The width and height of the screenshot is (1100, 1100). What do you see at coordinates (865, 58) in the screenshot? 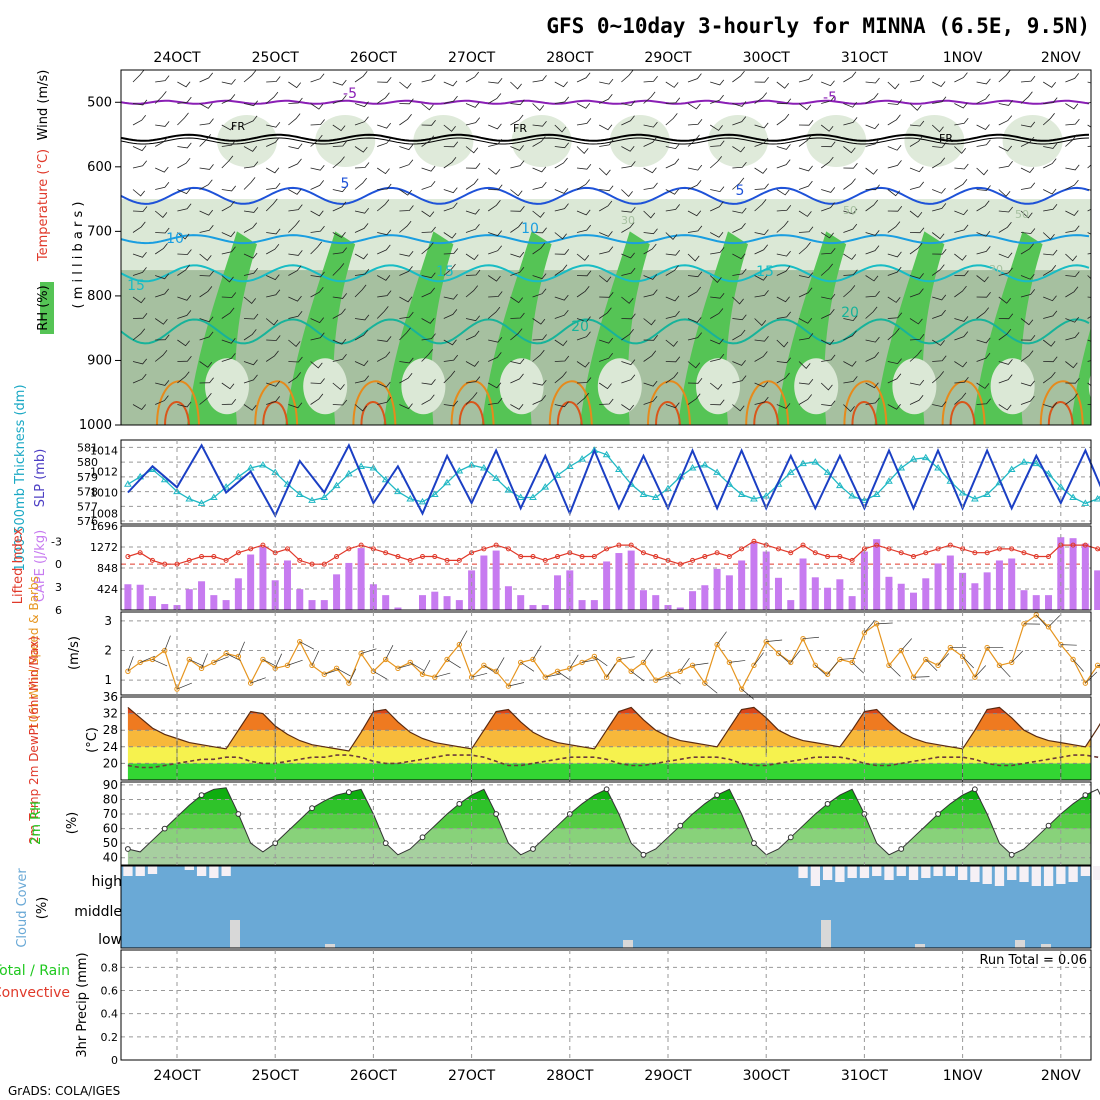
I see `top-date-label: 31OCT` at bounding box center [865, 58].